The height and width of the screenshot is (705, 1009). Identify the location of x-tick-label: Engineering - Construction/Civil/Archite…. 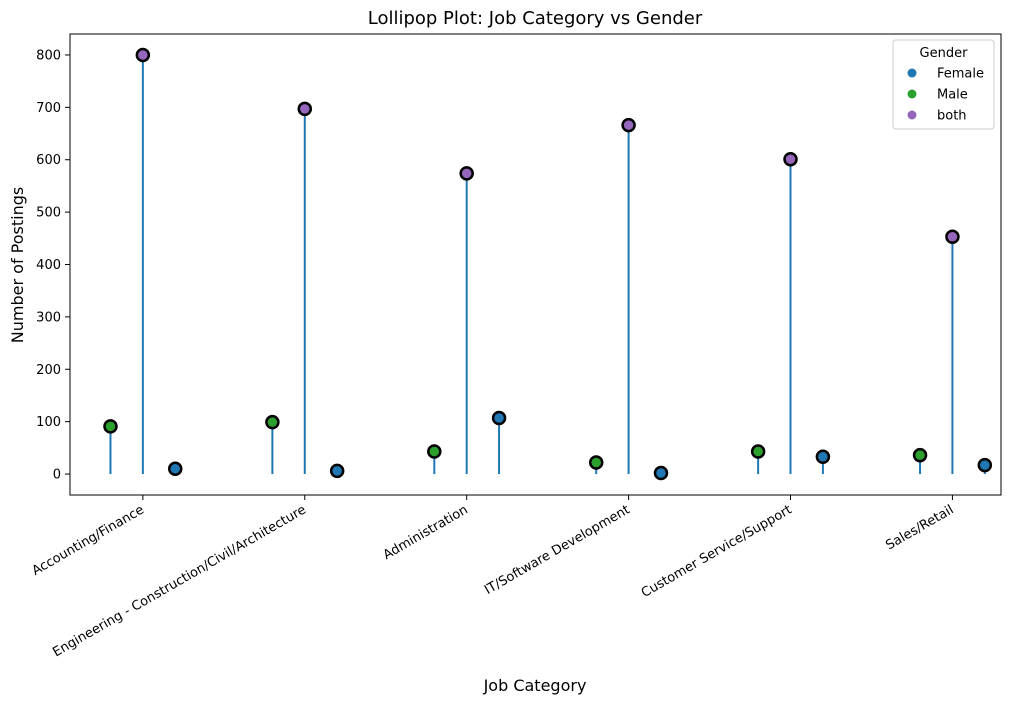
(179, 581).